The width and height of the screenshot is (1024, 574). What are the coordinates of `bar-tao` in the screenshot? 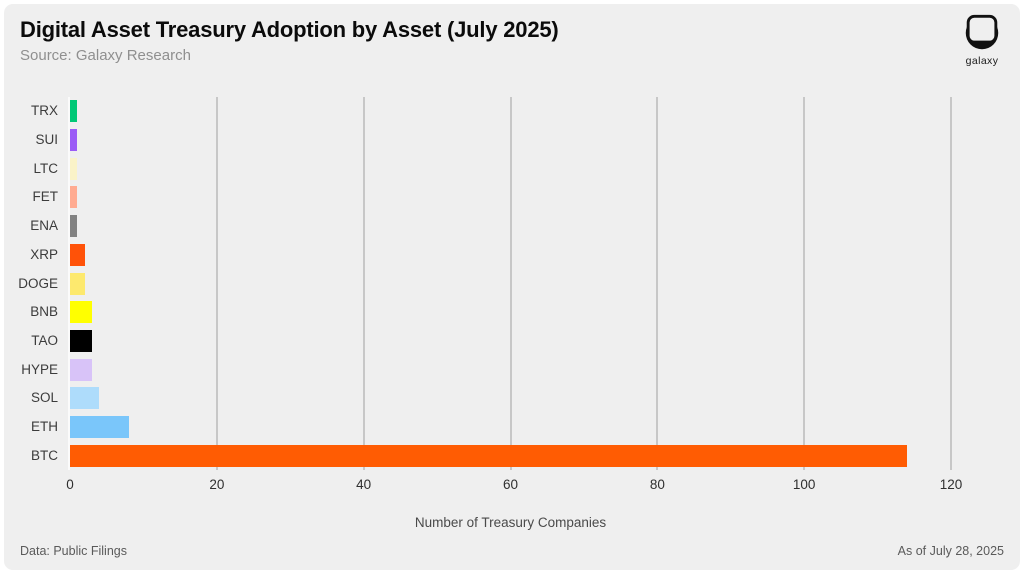 It's located at (81, 340).